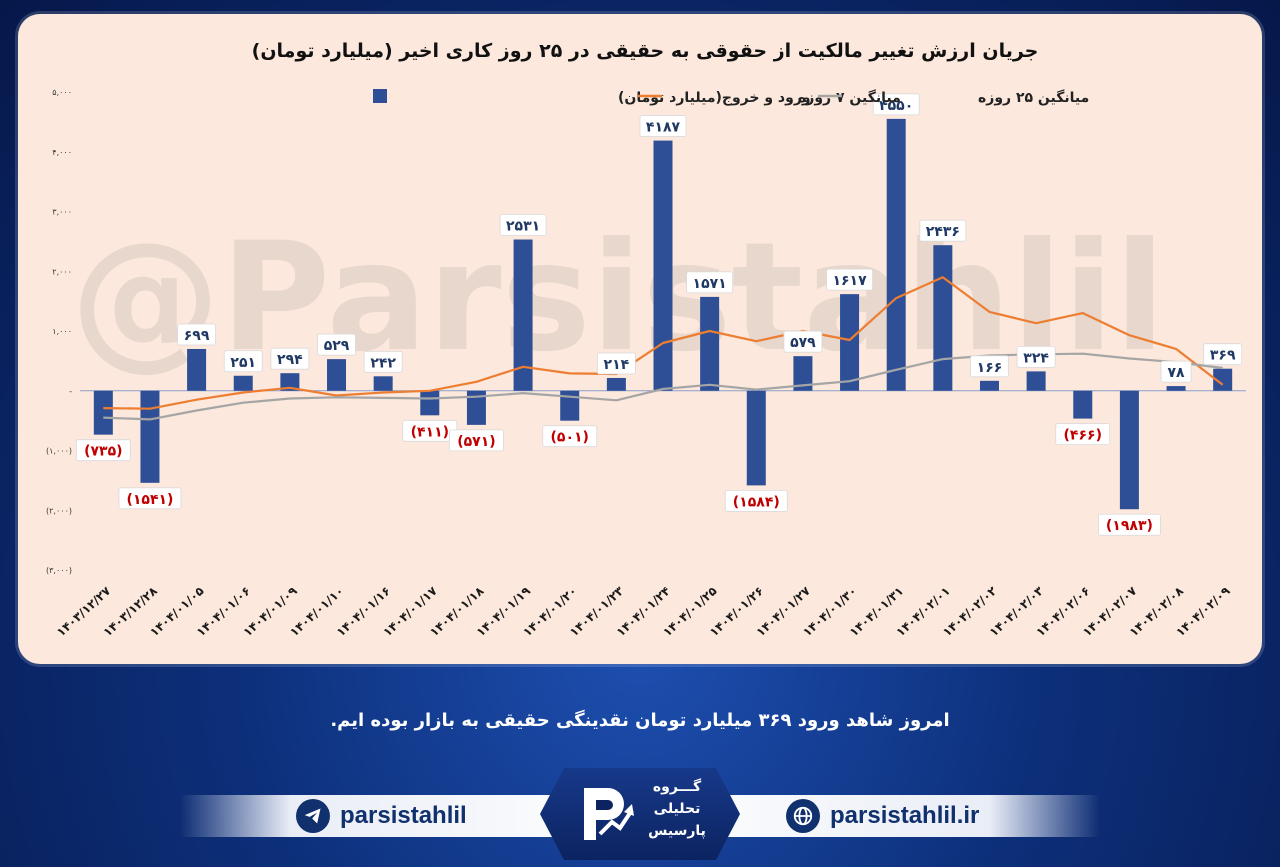 The image size is (1280, 867). I want to click on data-label-text: (۱۹۸۳), so click(1129, 526).